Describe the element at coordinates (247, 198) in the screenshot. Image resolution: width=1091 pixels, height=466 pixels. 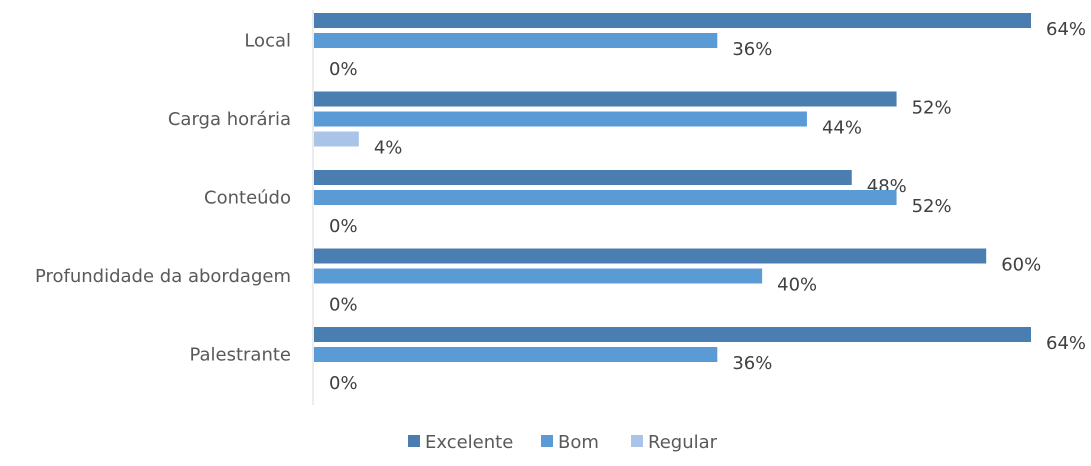
I see `category-label: Conteúdo` at that location.